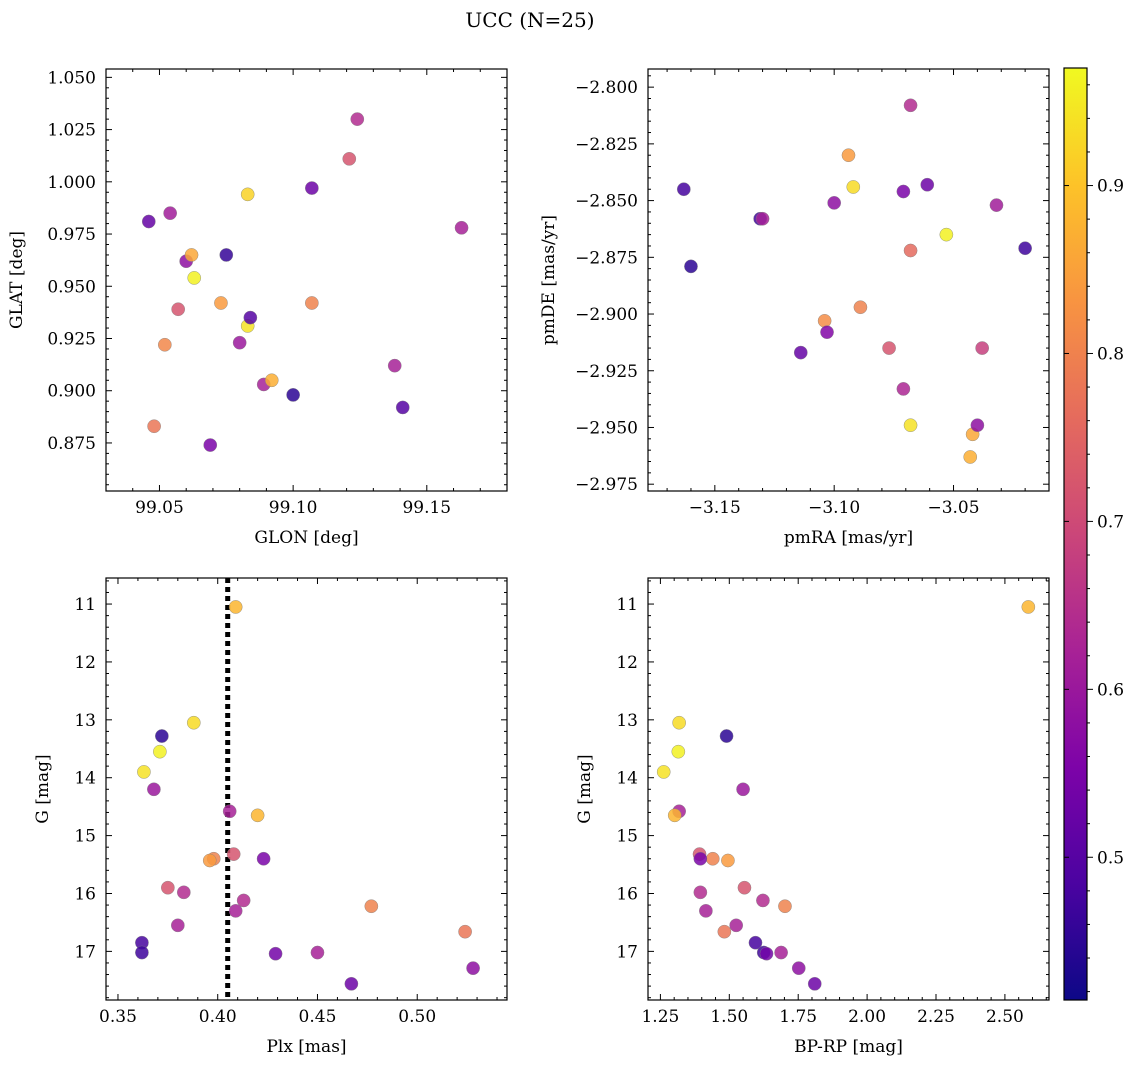 This screenshot has height=1073, width=1136. What do you see at coordinates (85, 605) in the screenshot?
I see `y-tick-label: 11` at bounding box center [85, 605].